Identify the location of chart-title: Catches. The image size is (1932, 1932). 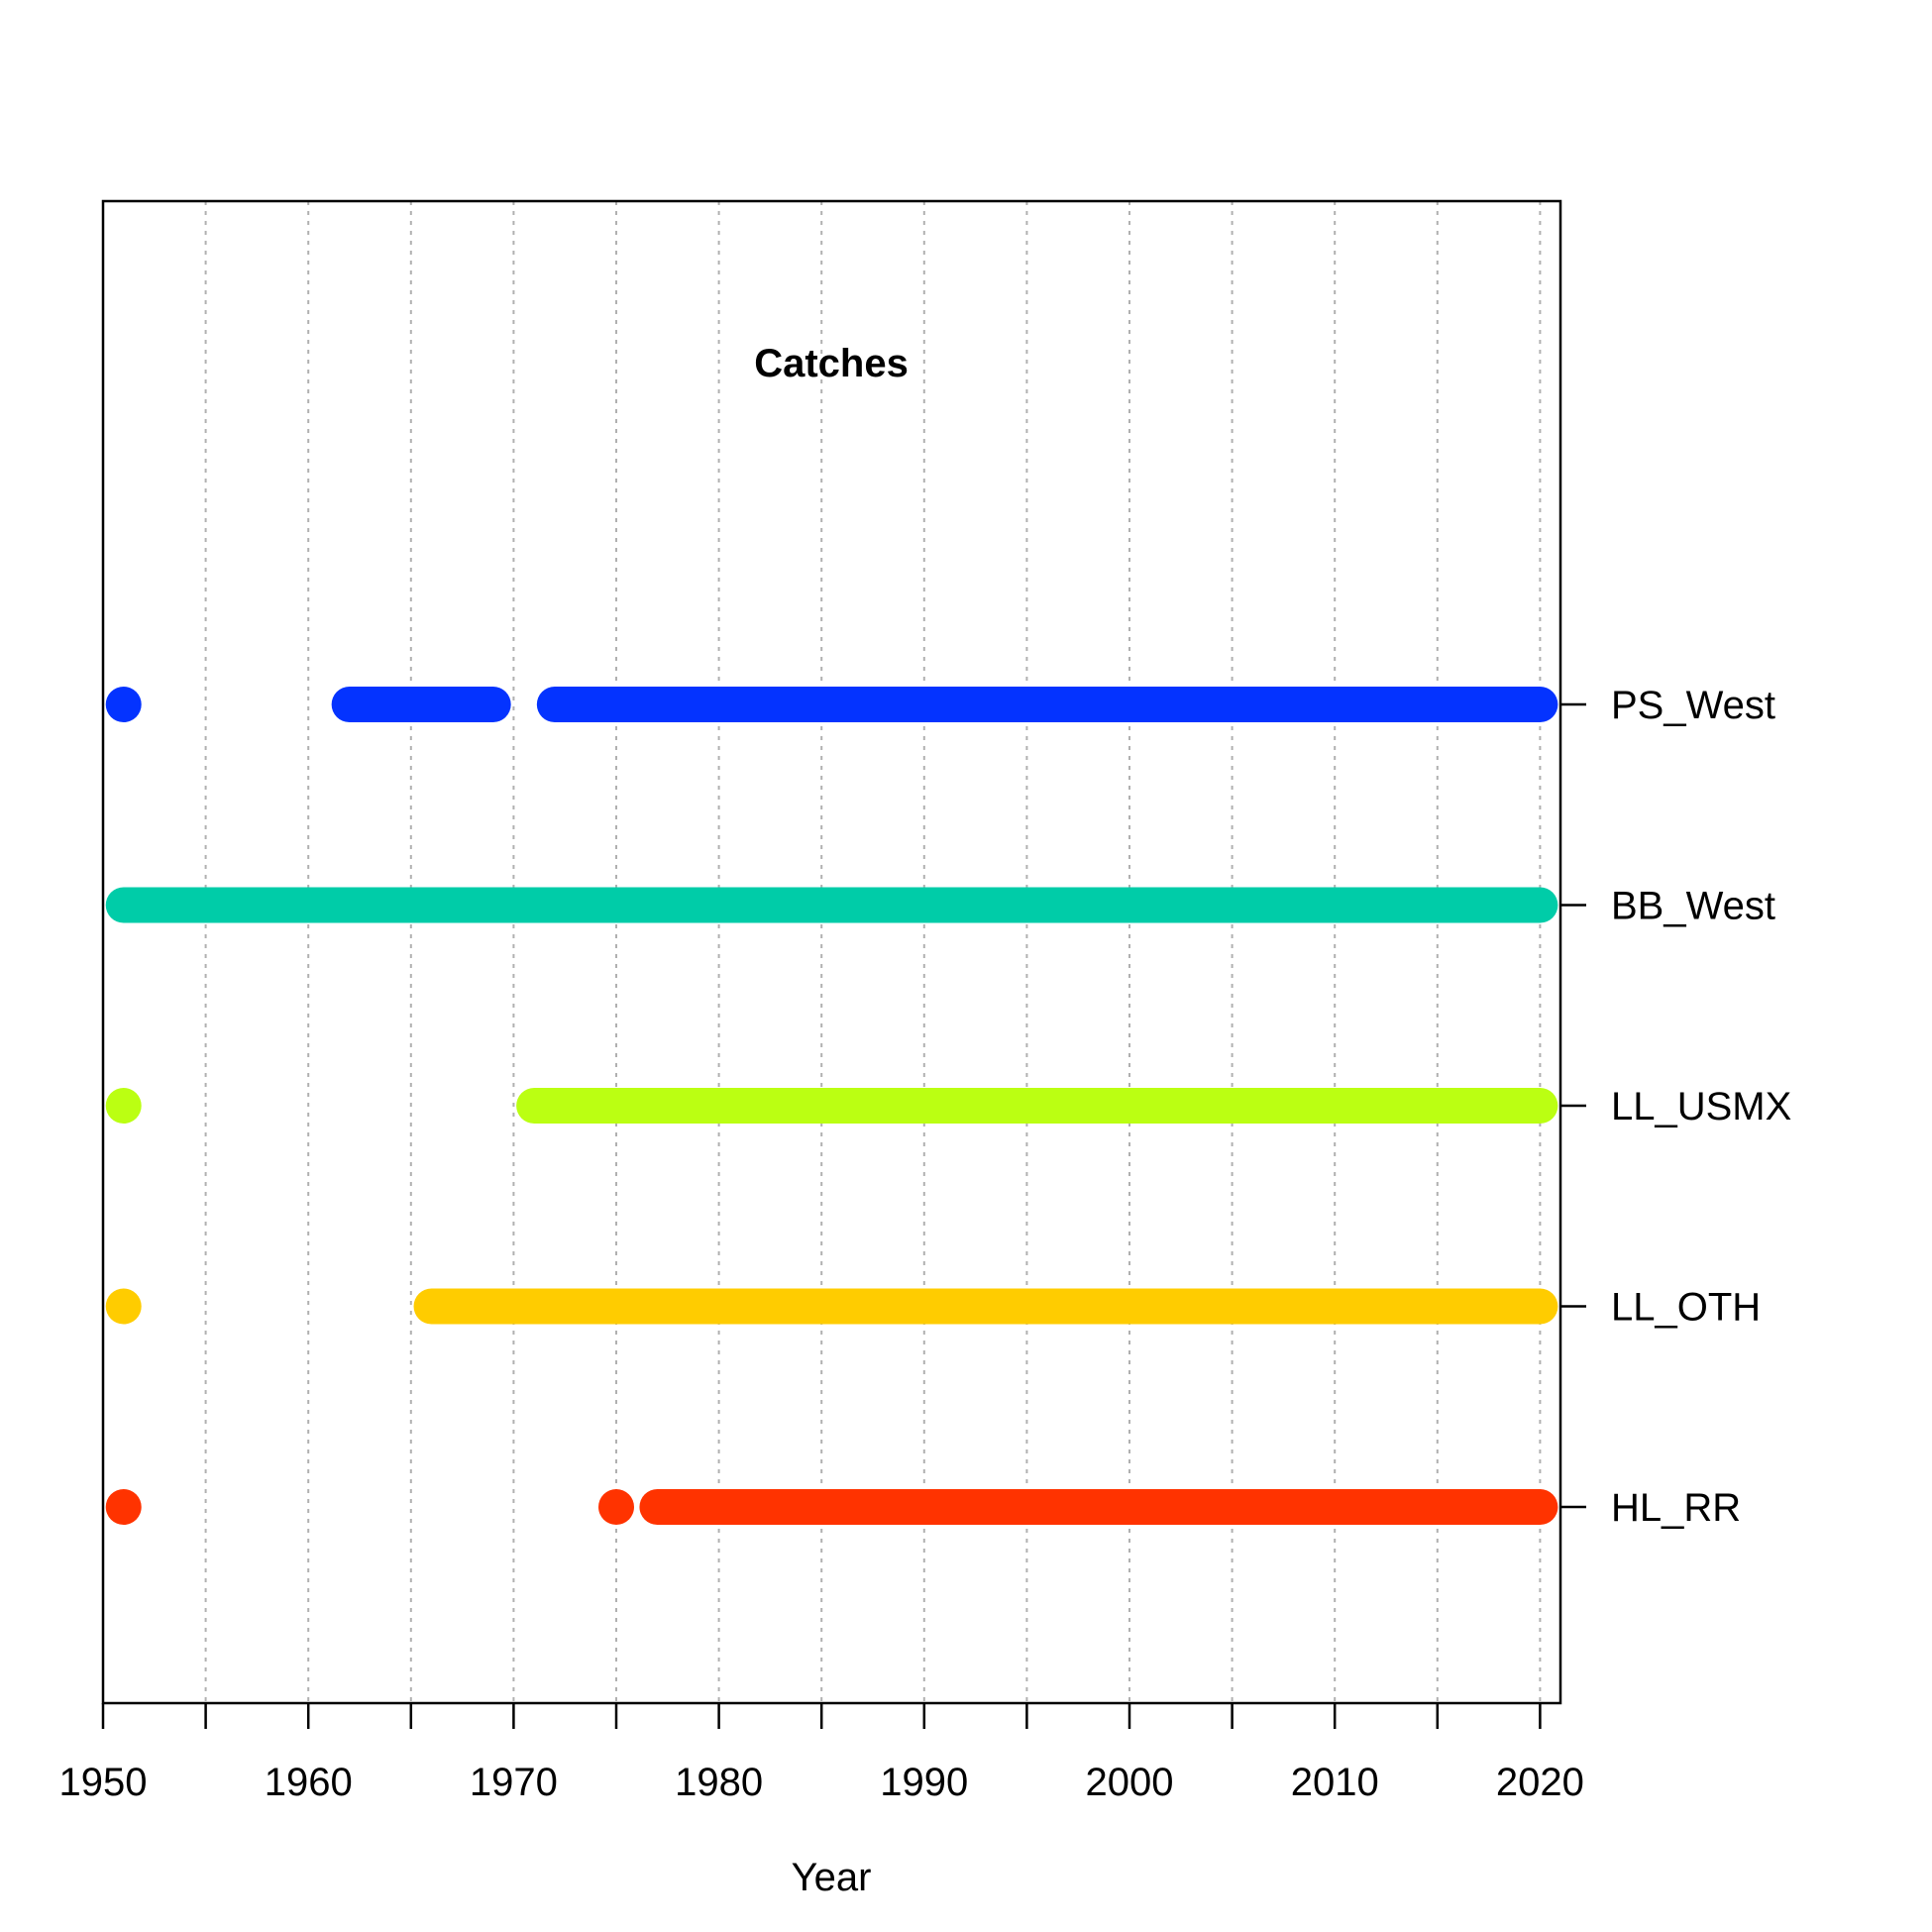
(831, 363).